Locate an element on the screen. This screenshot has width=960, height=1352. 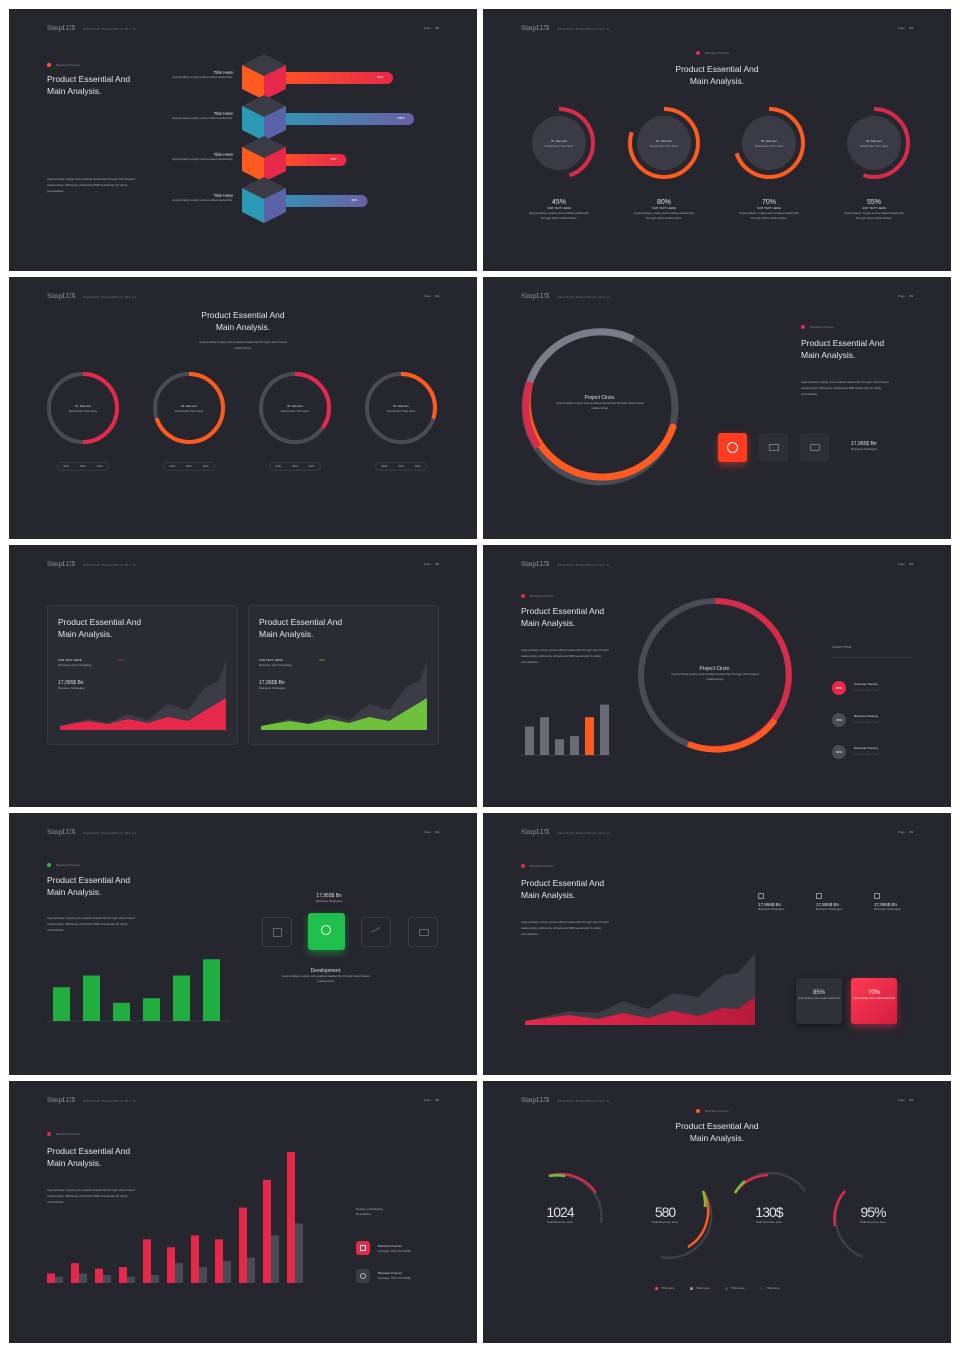
stat-box-70: 70% Appropriately web-enable leadership is located at coordinates (874, 1001).